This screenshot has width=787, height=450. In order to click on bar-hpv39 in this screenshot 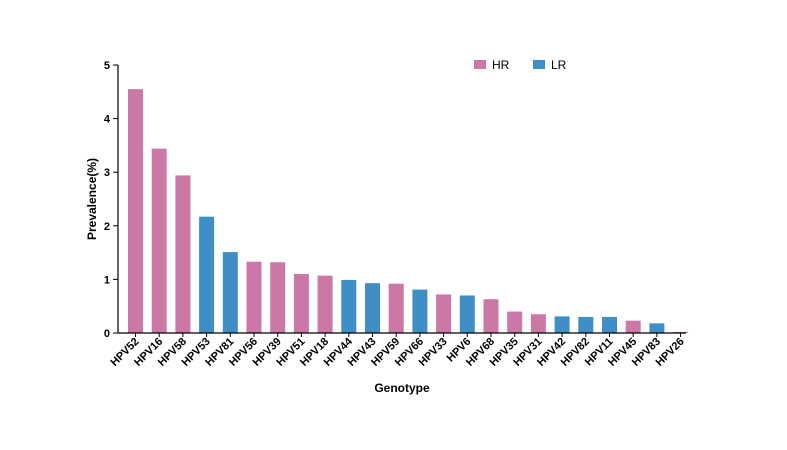, I will do `click(278, 297)`.